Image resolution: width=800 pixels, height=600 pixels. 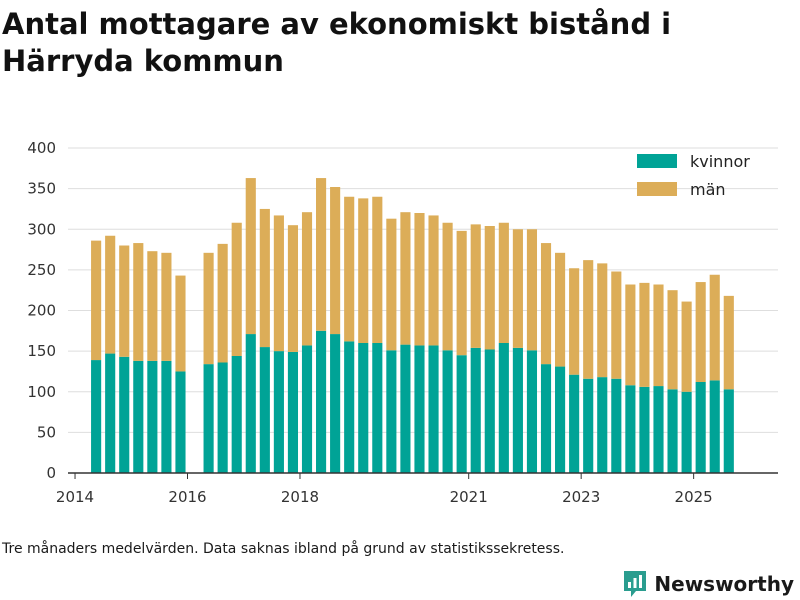 What do you see at coordinates (724, 584) in the screenshot?
I see `brand-name: Newsworthy` at bounding box center [724, 584].